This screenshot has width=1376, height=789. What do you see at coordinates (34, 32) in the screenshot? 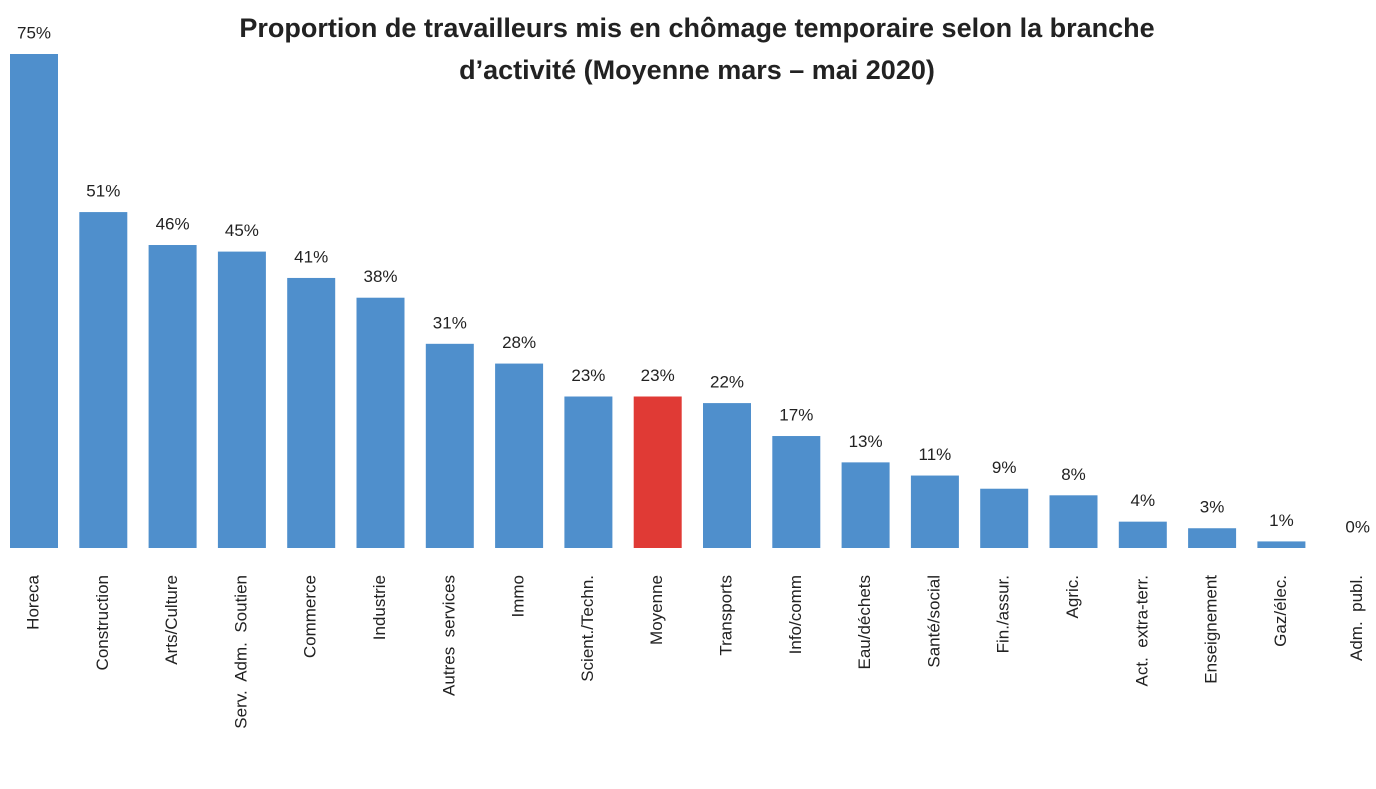
I see `data-label: 75%` at bounding box center [34, 32].